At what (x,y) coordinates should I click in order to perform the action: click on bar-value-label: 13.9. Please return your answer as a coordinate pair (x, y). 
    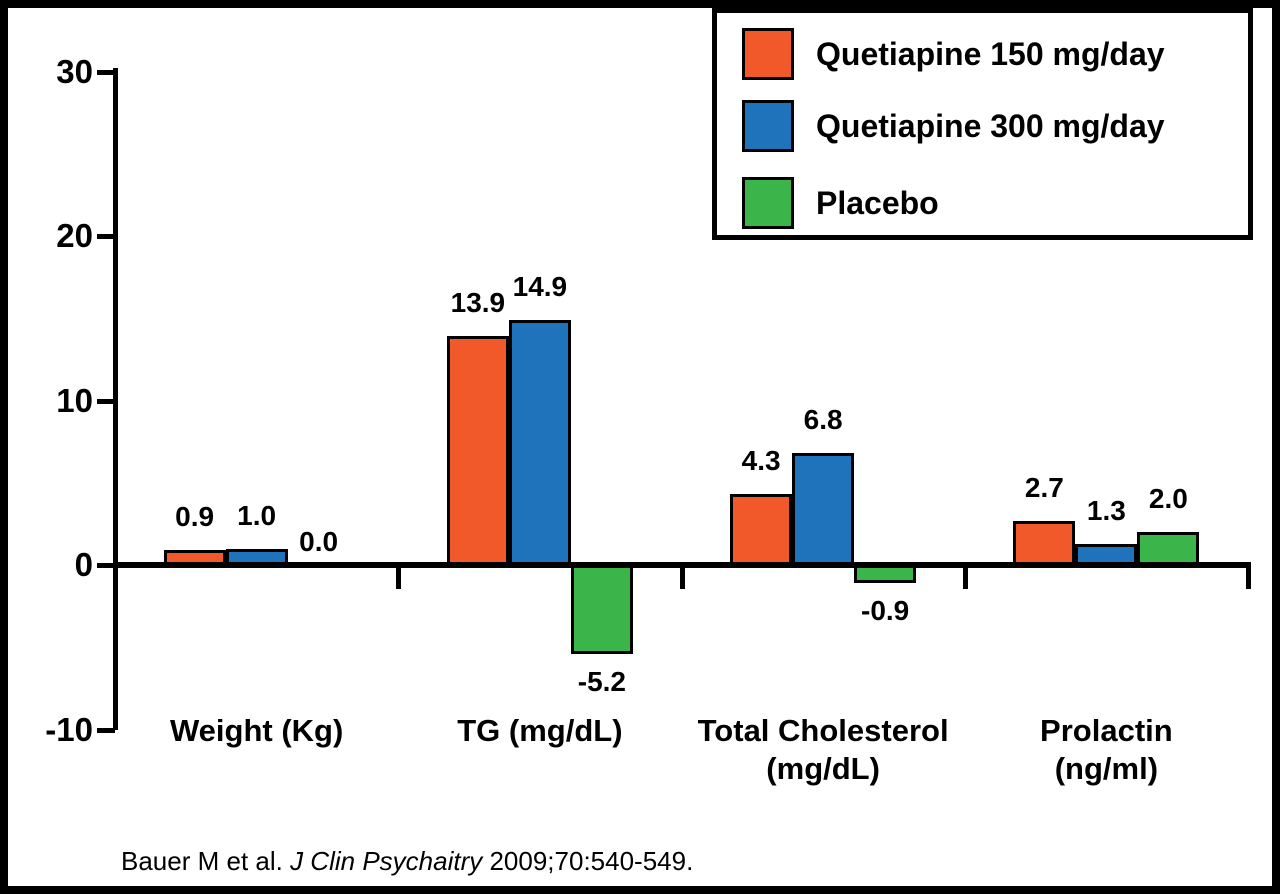
    Looking at the image, I should click on (478, 303).